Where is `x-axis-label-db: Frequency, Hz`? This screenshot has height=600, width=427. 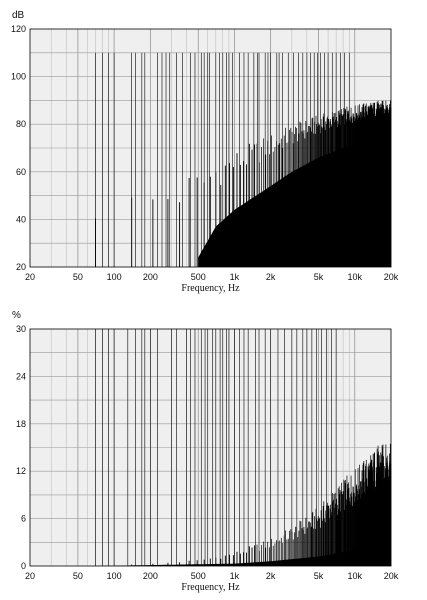
x-axis-label-db: Frequency, Hz is located at coordinates (210, 288).